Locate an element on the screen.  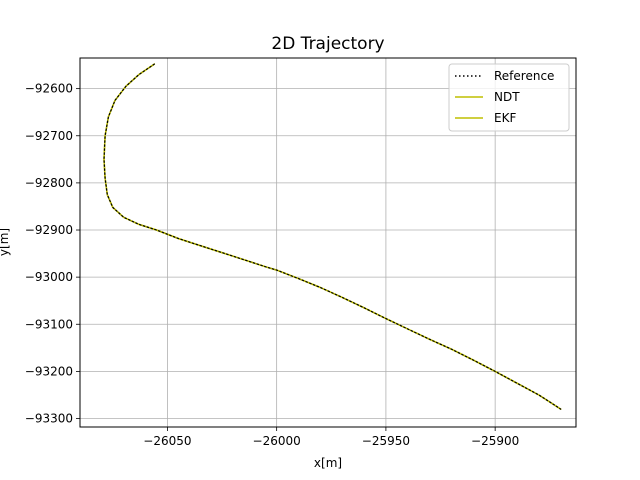
x-axis-ticks: −26050 −26000 −25950 −25900 is located at coordinates (331, 437).